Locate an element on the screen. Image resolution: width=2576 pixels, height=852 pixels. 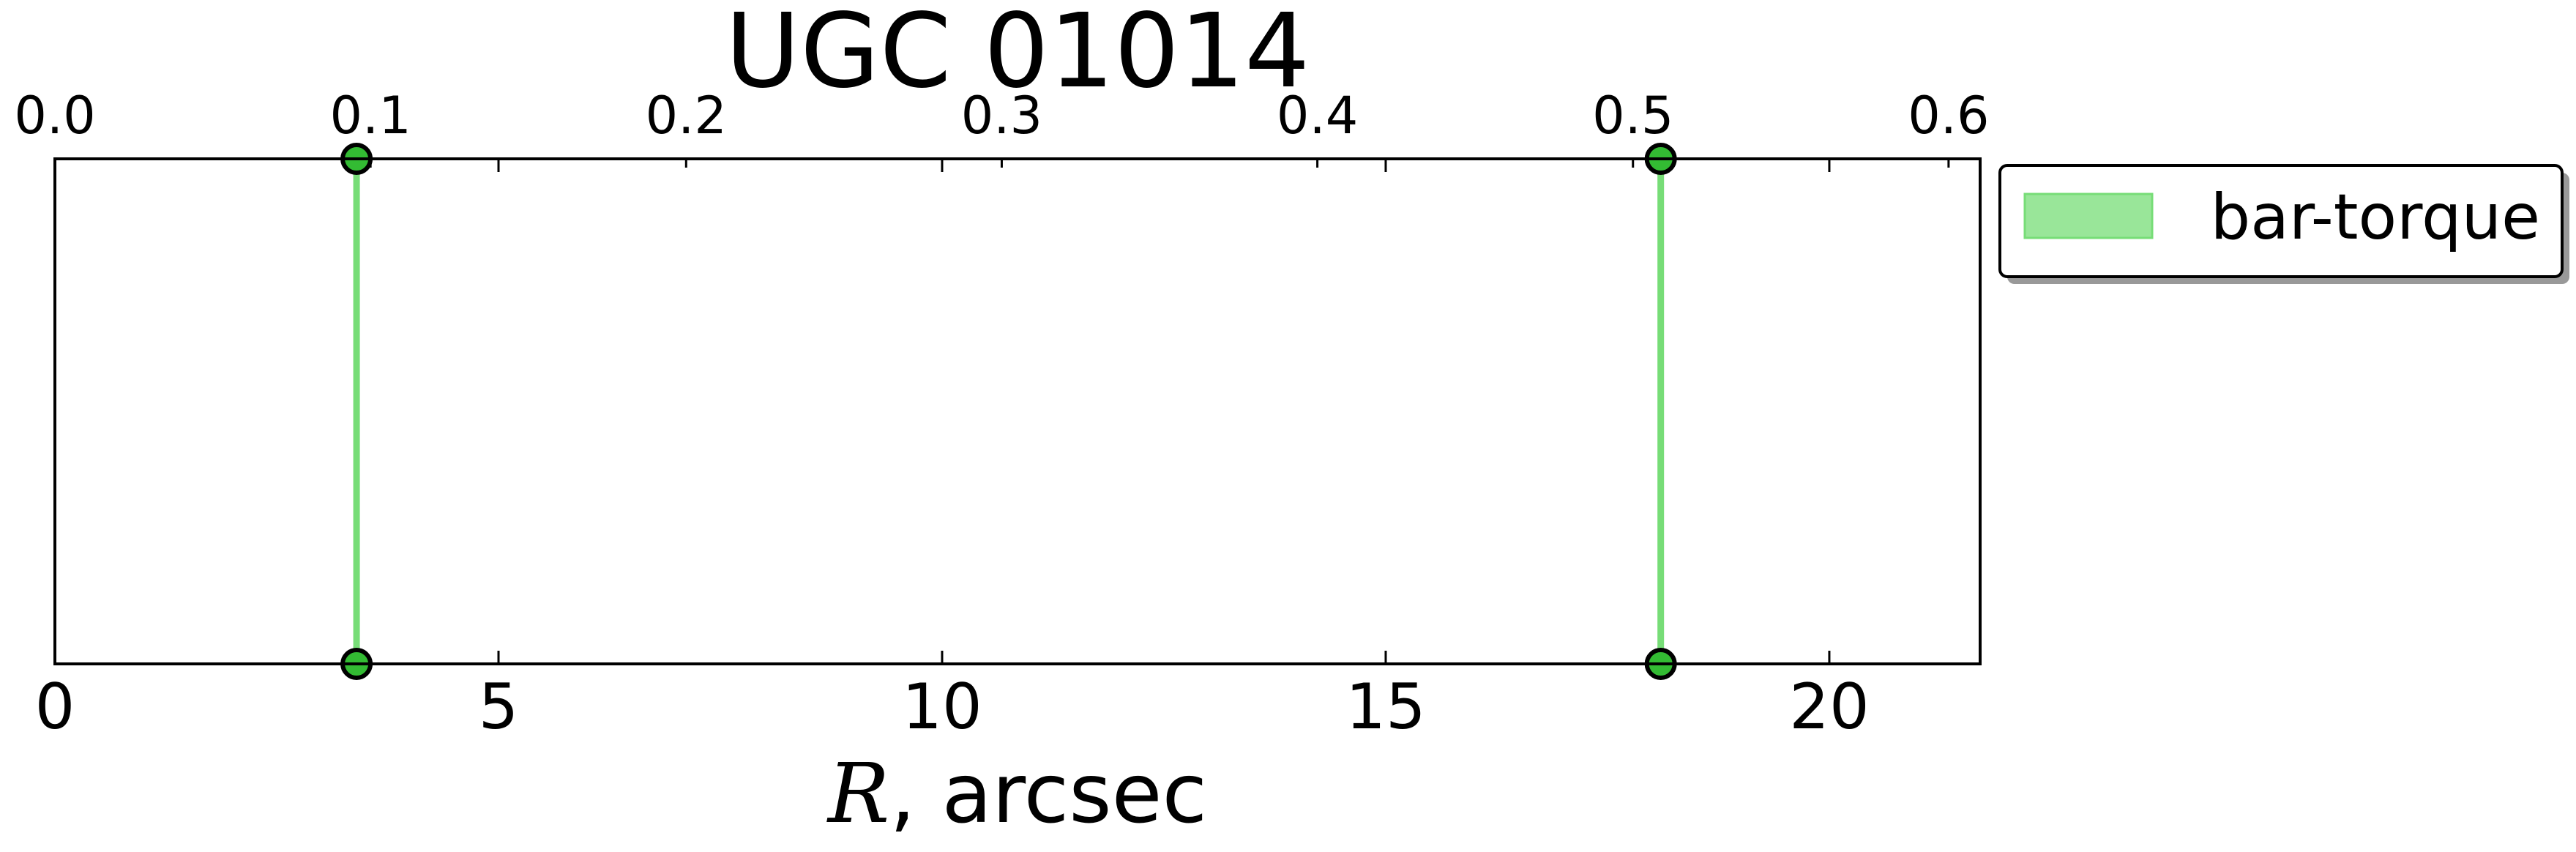
legend-swatch is located at coordinates (2088, 216).